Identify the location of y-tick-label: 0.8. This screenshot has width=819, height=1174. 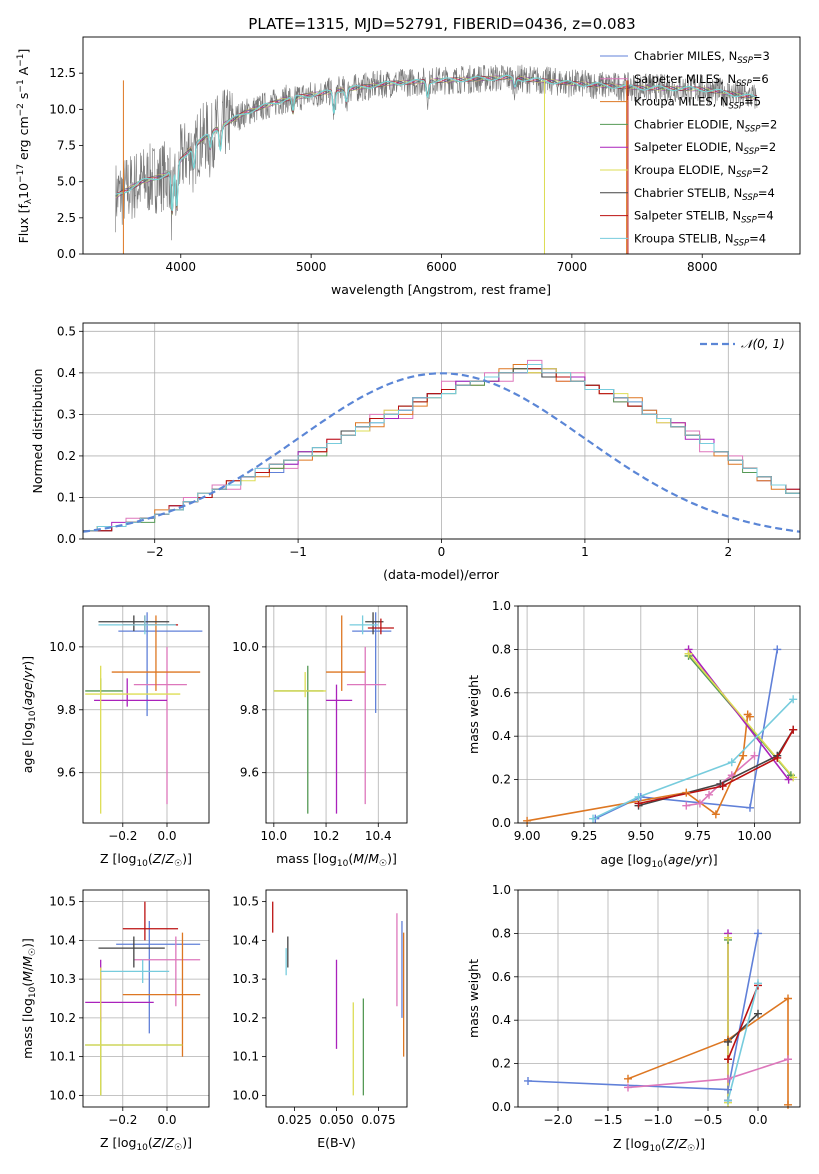
(501, 649).